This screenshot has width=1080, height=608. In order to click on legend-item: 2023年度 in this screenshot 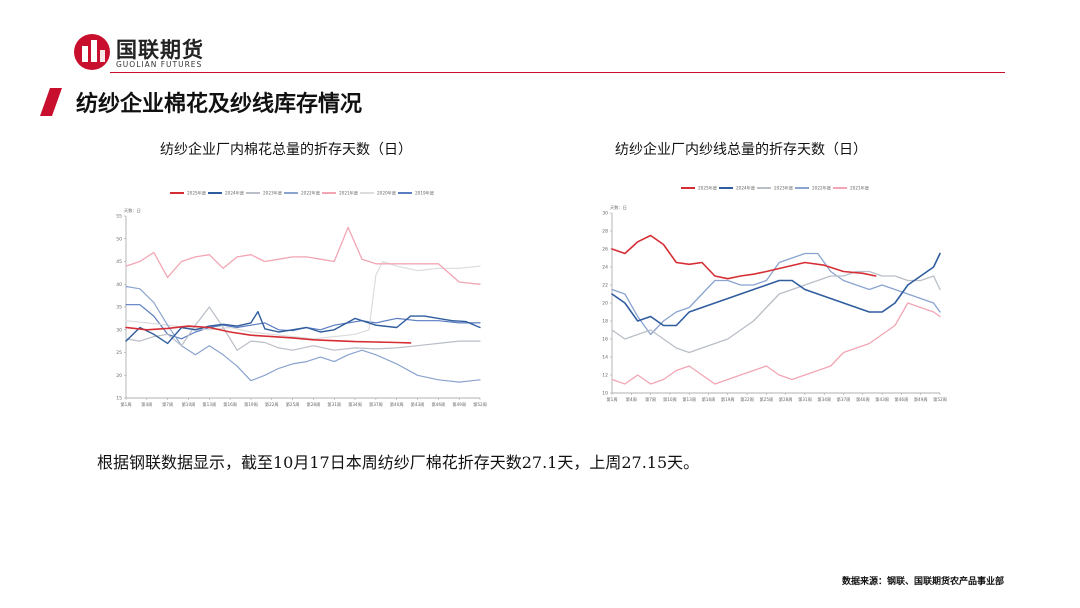, I will do `click(264, 193)`.